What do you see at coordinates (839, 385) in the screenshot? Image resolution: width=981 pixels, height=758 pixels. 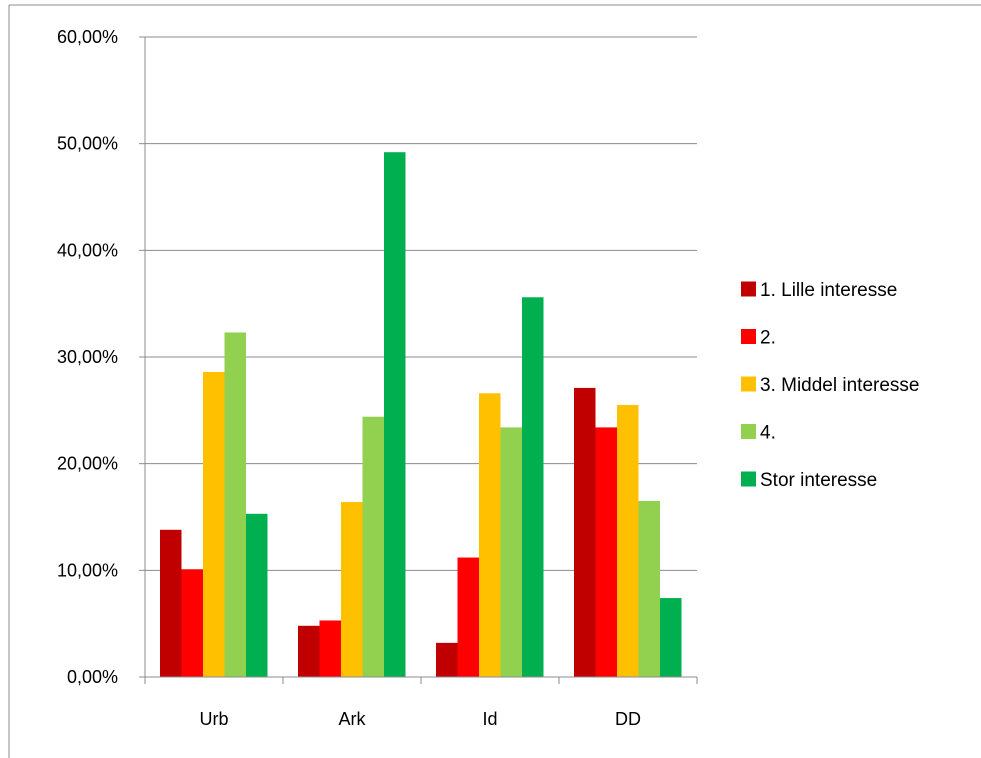 I see `legend-label: 3. Middel interesse` at bounding box center [839, 385].